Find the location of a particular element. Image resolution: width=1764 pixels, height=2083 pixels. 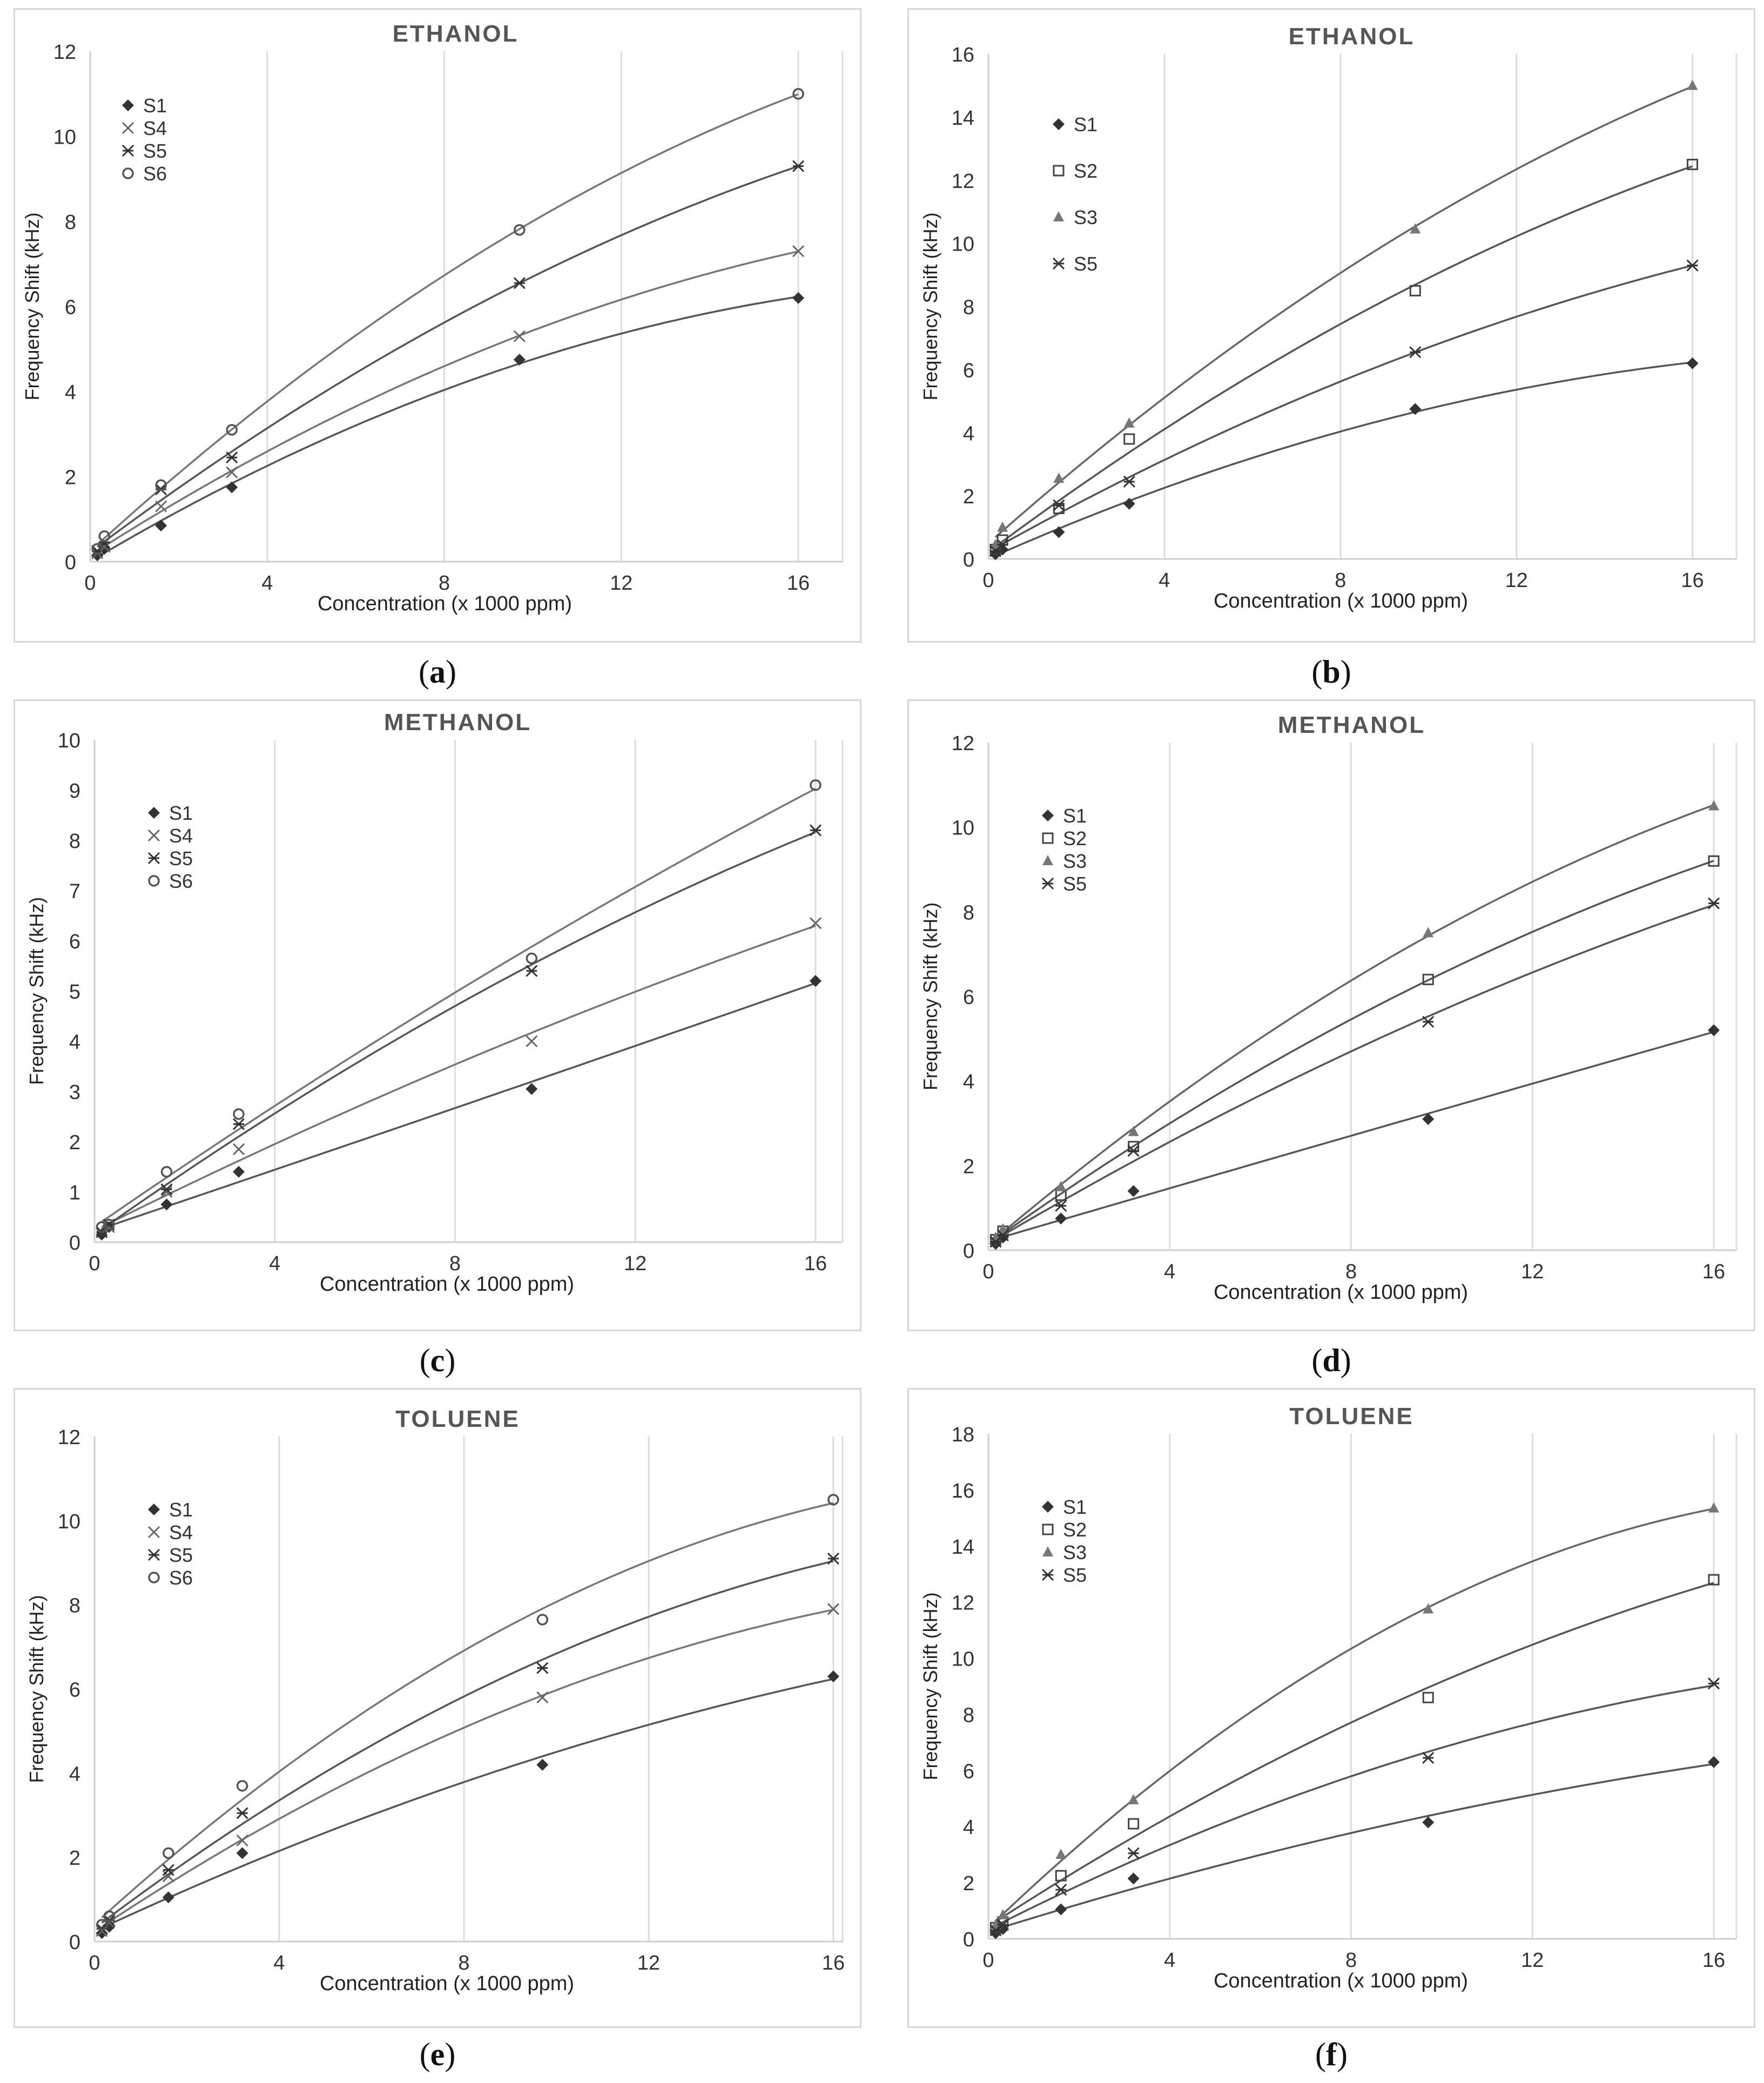

legend-marker-s6 is located at coordinates (128, 173).